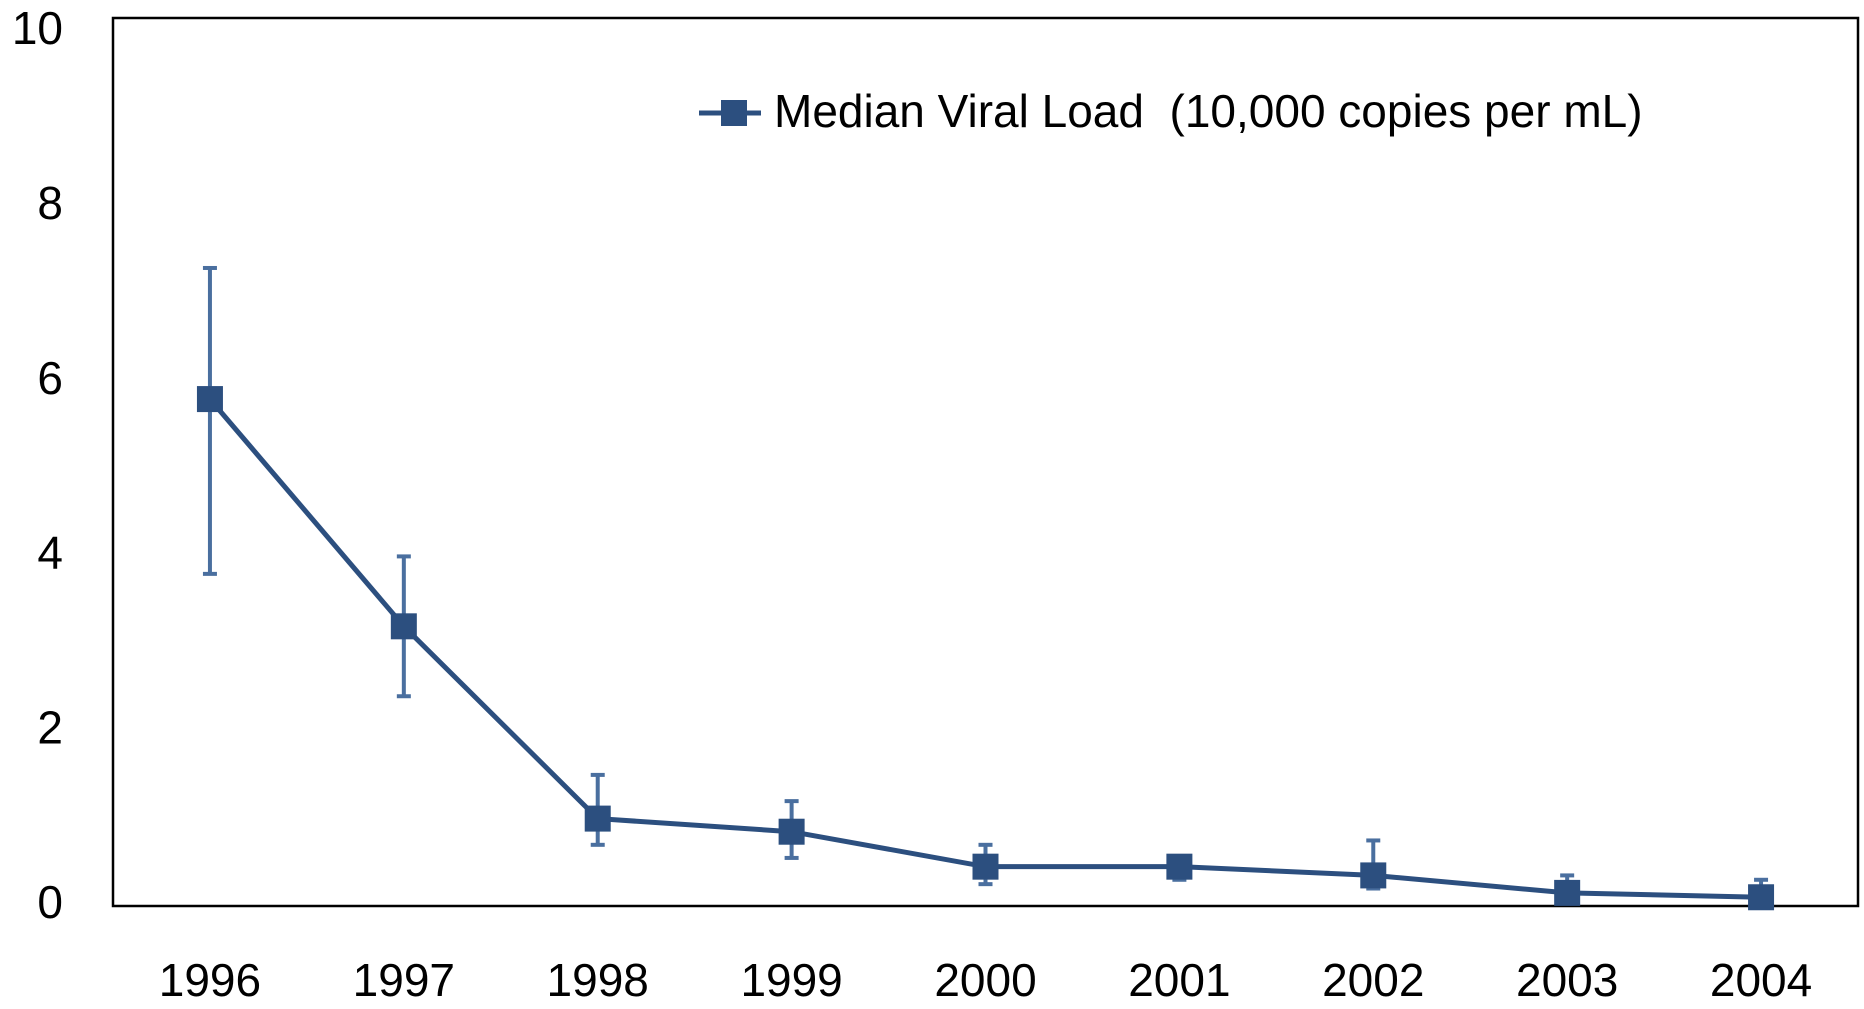 The image size is (1864, 1009). Describe the element at coordinates (734, 113) in the screenshot. I see `legend-marker` at that location.